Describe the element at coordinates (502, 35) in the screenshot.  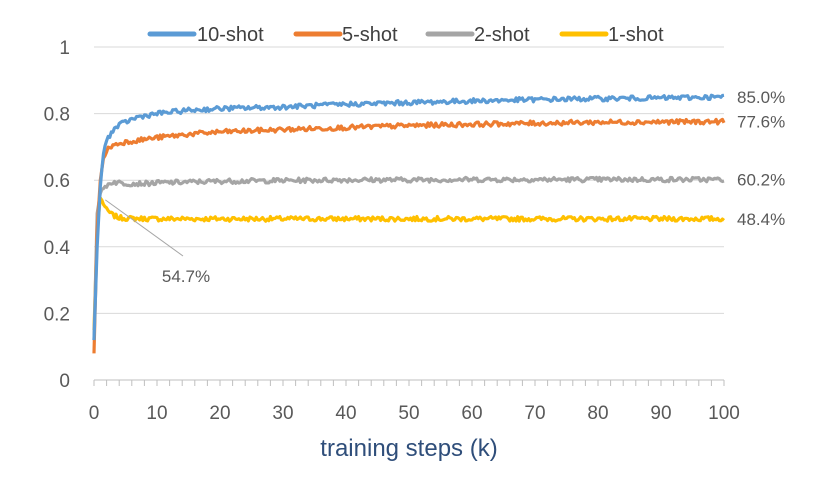
I see `legend-label-2-shot: 2-shot` at that location.